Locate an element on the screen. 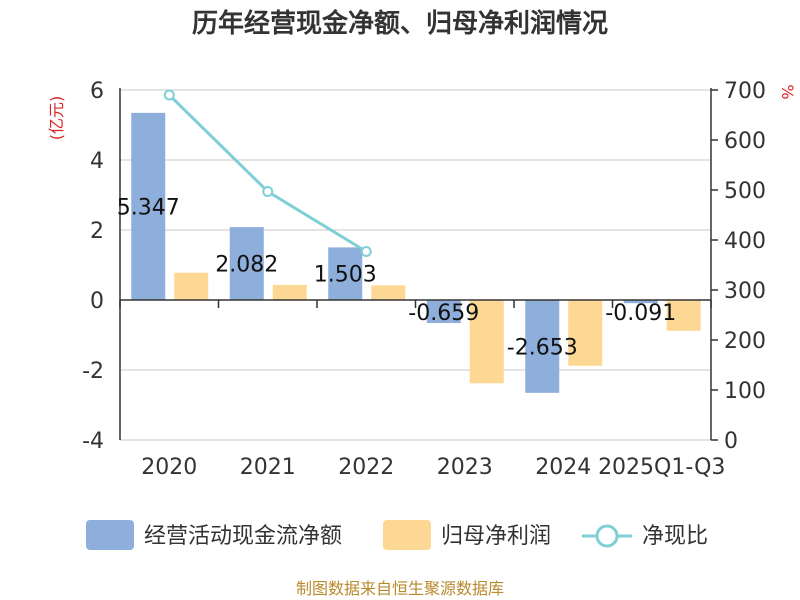 This screenshot has width=800, height=600. data-label-cashflow: 5.347 is located at coordinates (148, 207).